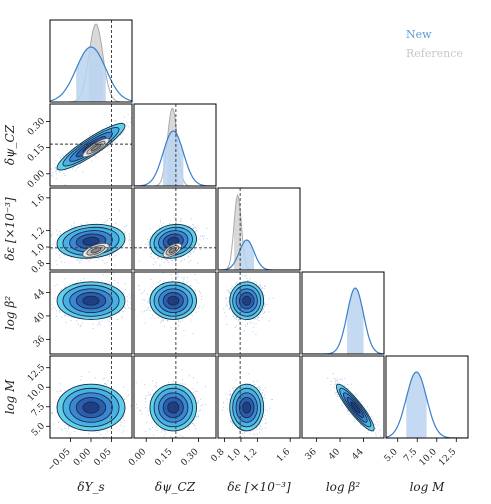 The image size is (491, 504). I want to click on x-tick-label: 12.5, so click(447, 457).